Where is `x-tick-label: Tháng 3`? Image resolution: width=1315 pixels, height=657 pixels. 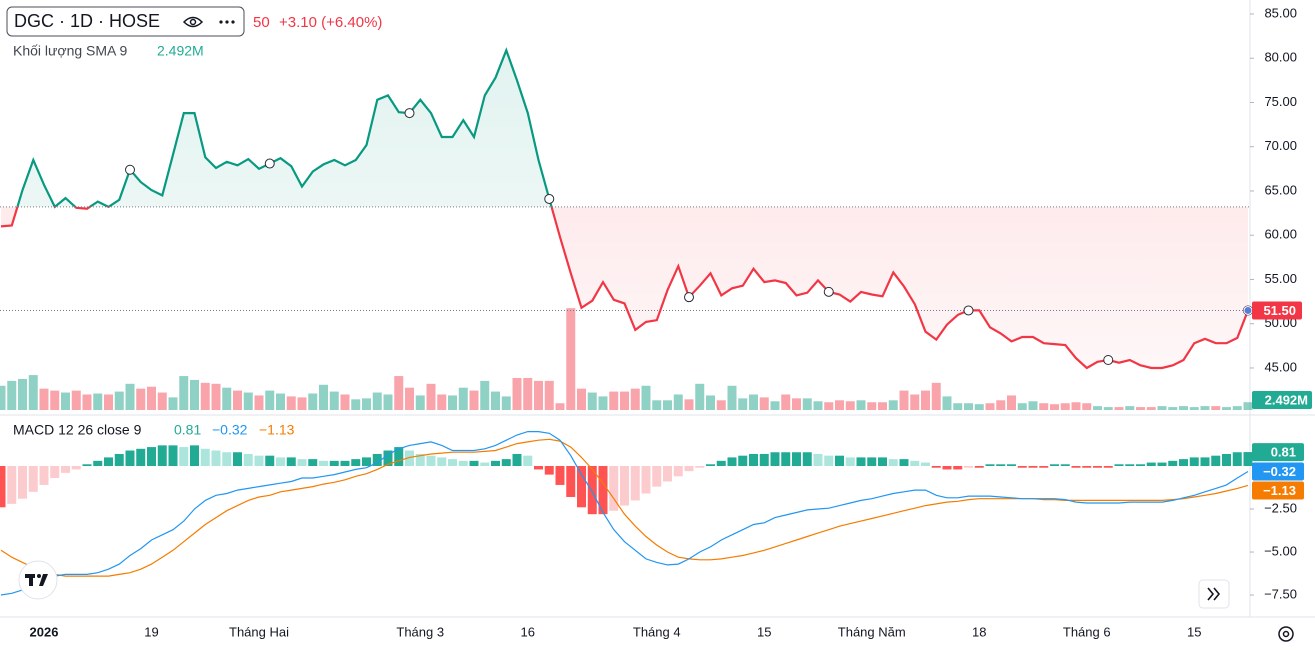 x-tick-label: Tháng 3 is located at coordinates (420, 631).